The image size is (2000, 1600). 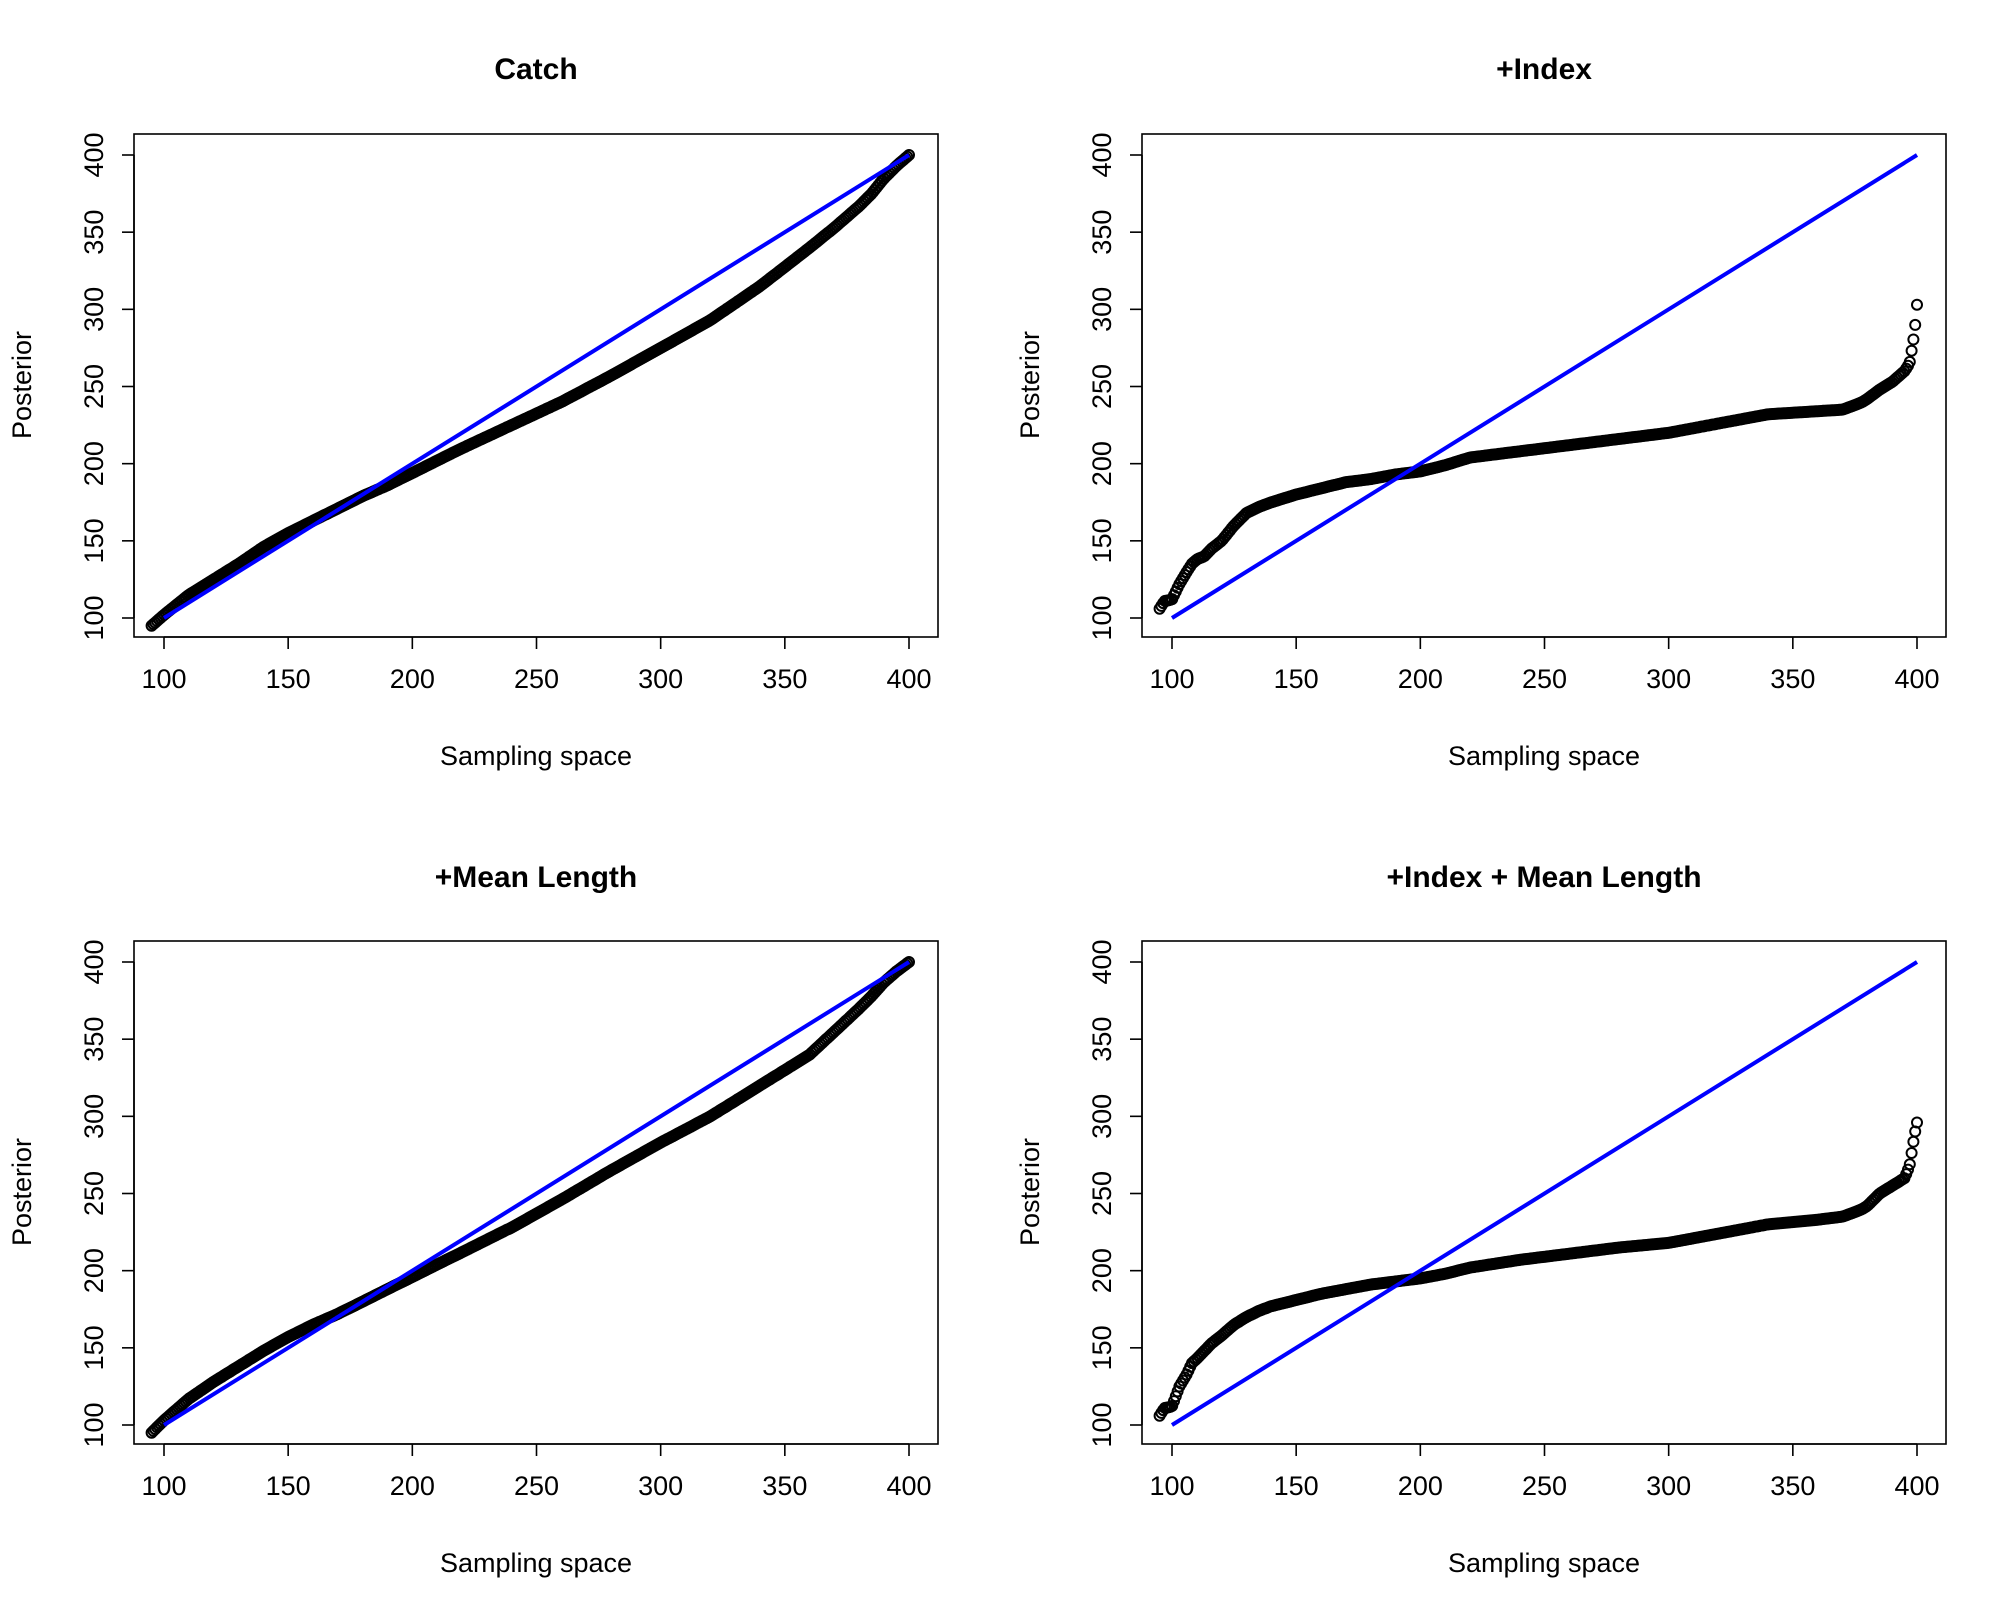 What do you see at coordinates (535, 69) in the screenshot?
I see `panel-title: Catch` at bounding box center [535, 69].